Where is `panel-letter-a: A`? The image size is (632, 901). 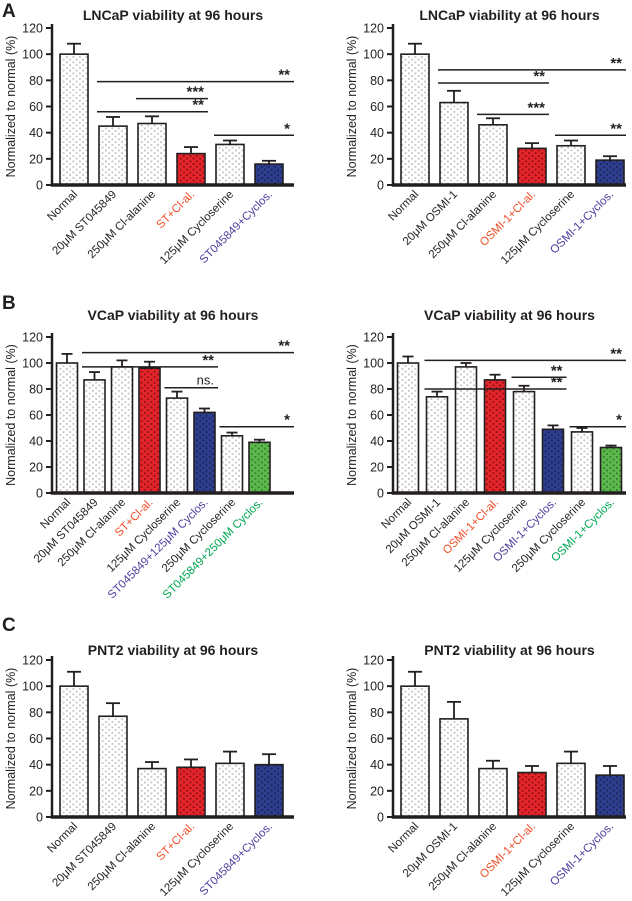 panel-letter-a: A is located at coordinates (9, 11).